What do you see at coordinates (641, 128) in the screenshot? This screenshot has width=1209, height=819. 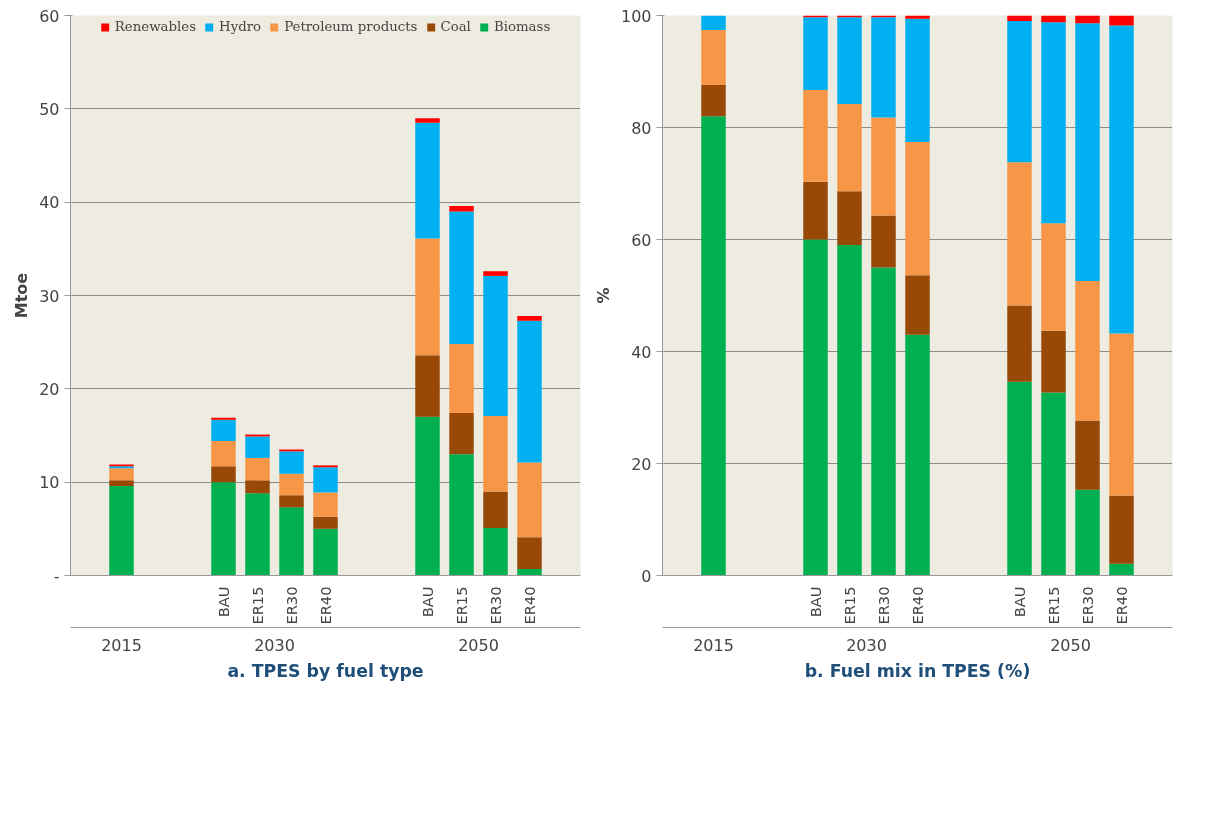 I see `y-tick-label: 80` at bounding box center [641, 128].